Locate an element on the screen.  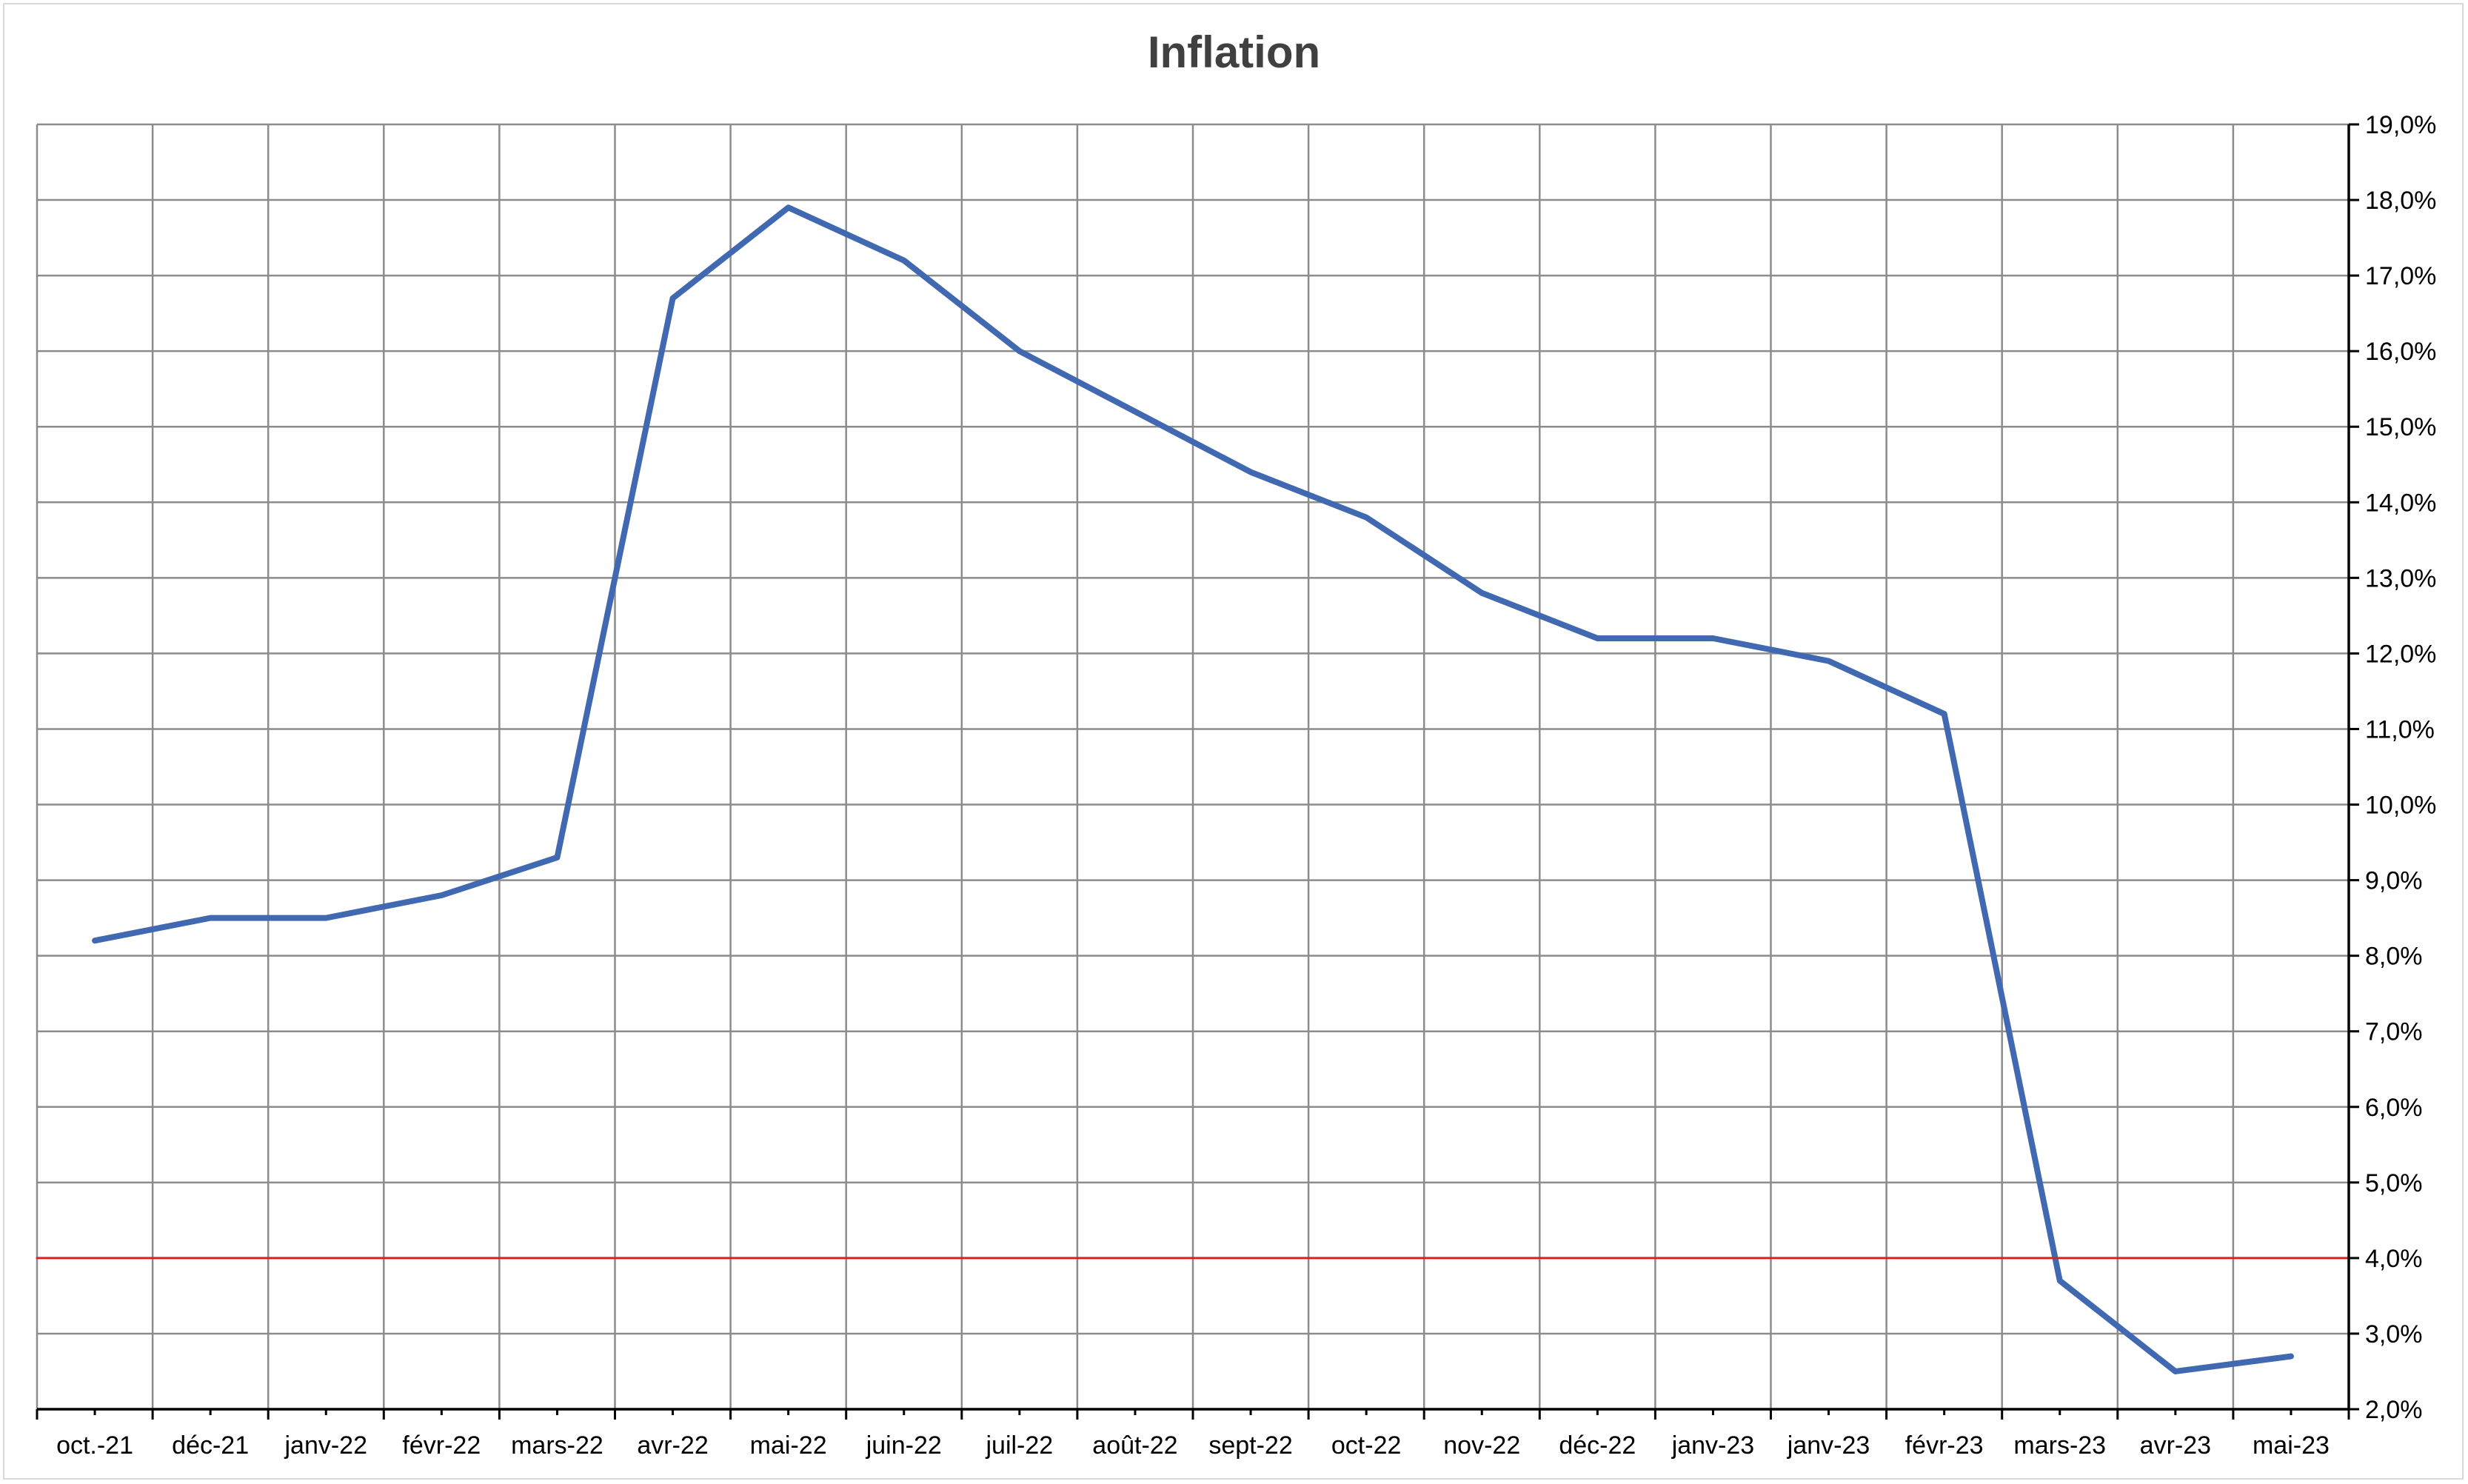
x-tick-label: mars-22 is located at coordinates (557, 1445).